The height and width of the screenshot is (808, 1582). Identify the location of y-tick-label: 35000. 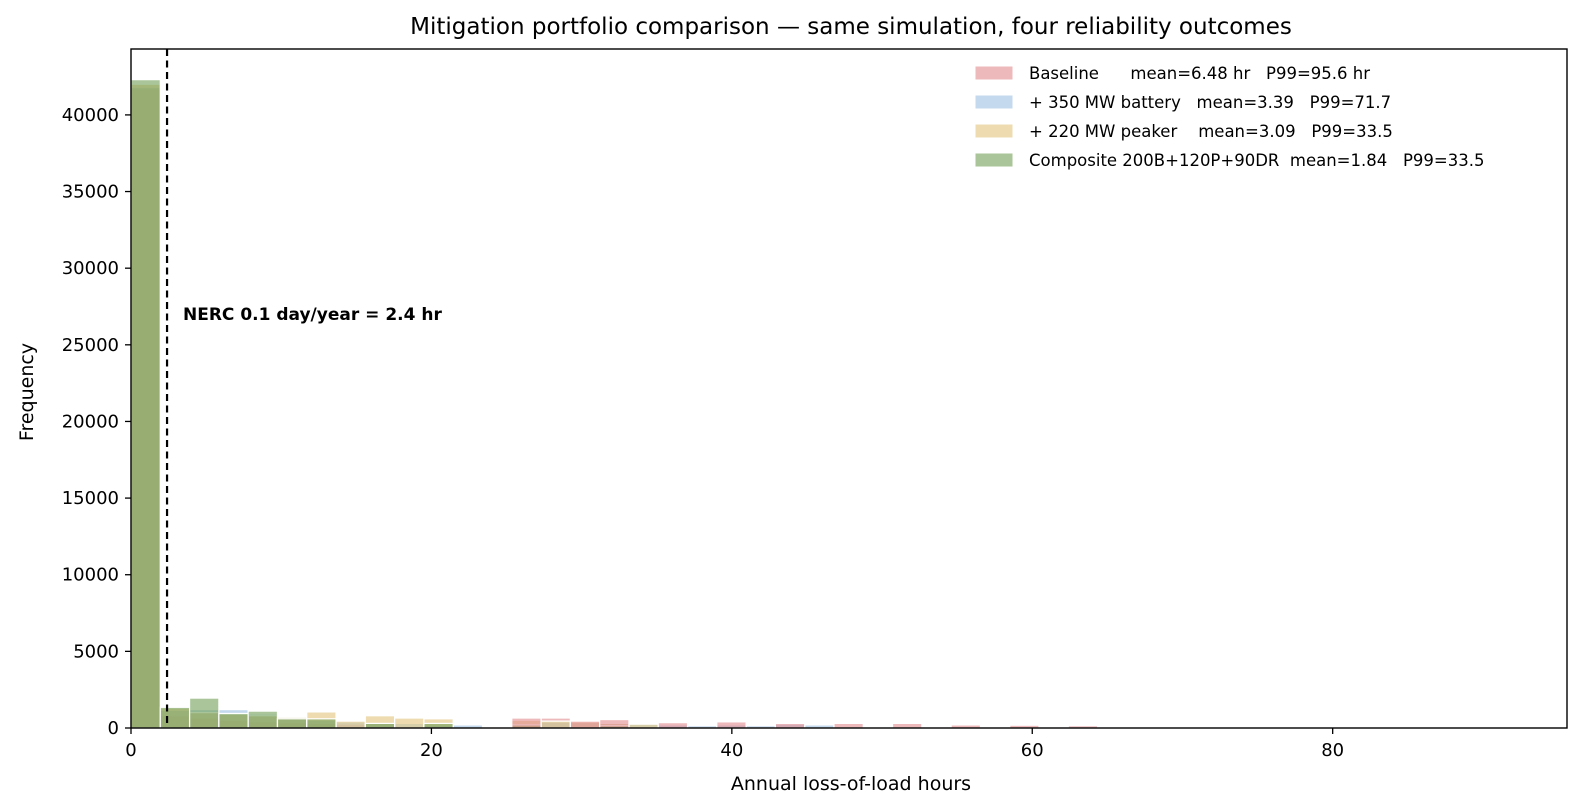
(90, 192).